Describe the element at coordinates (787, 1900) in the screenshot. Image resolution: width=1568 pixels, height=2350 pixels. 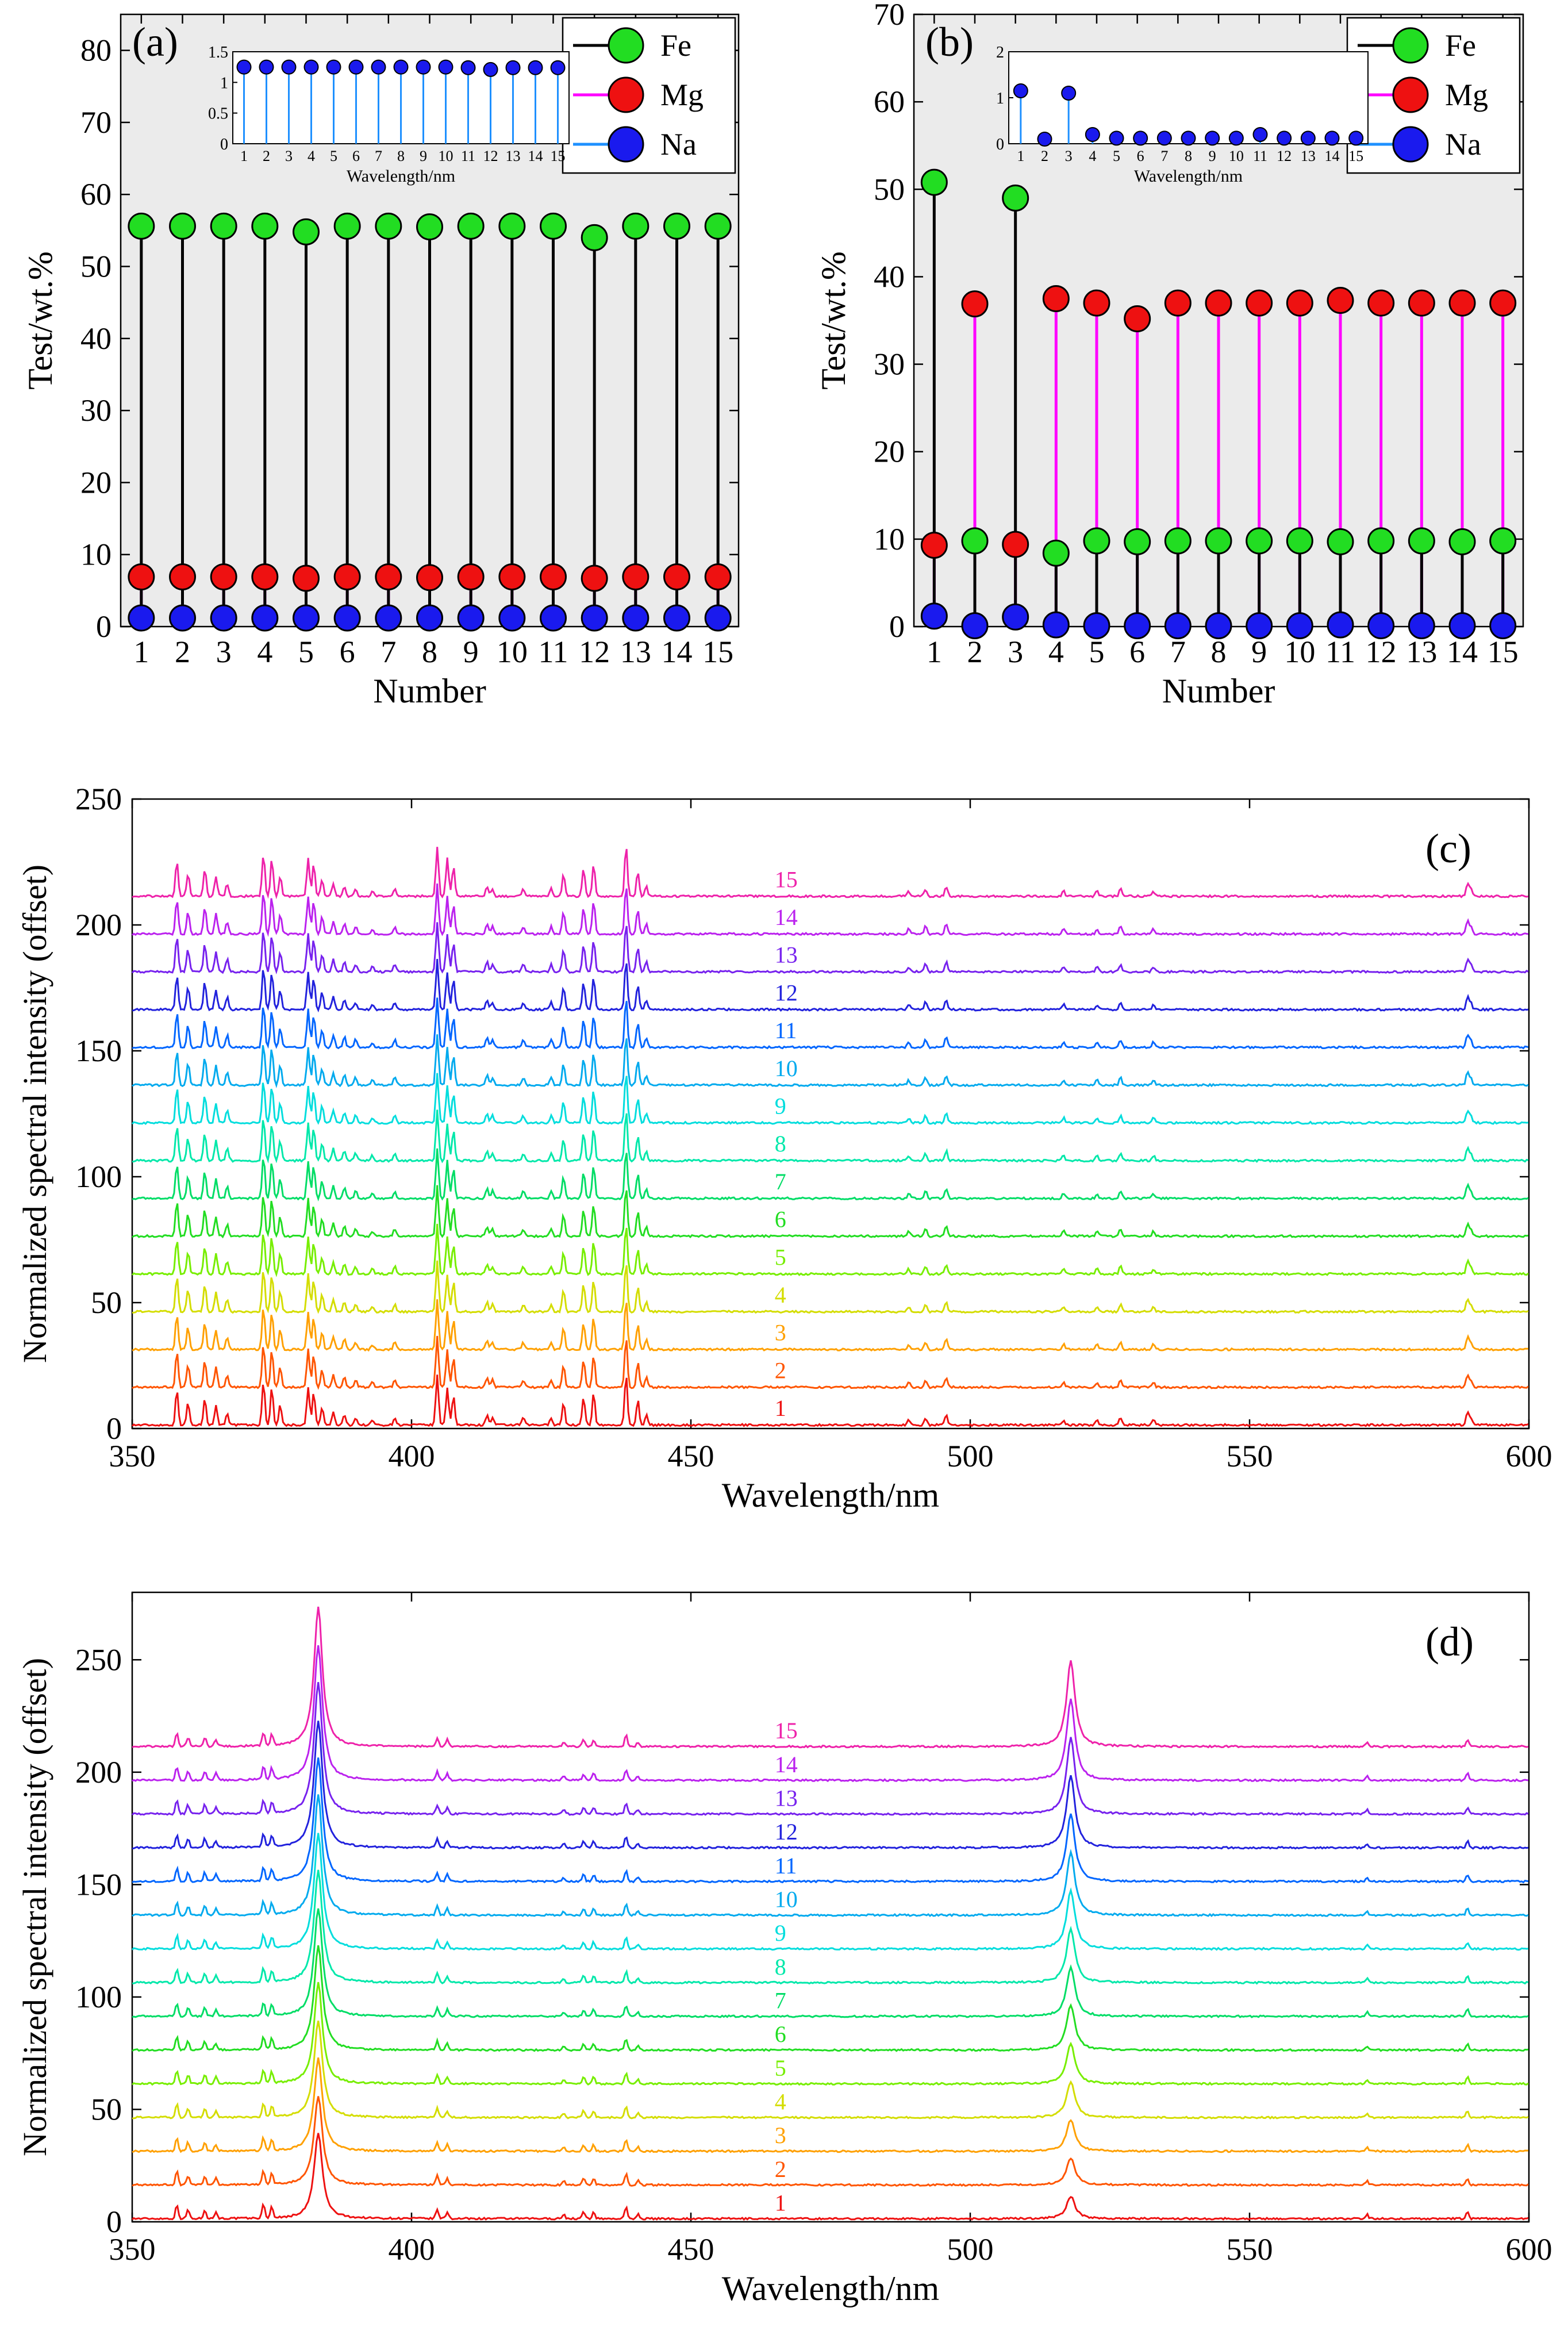
I see `spectrum-label-10: 10` at that location.